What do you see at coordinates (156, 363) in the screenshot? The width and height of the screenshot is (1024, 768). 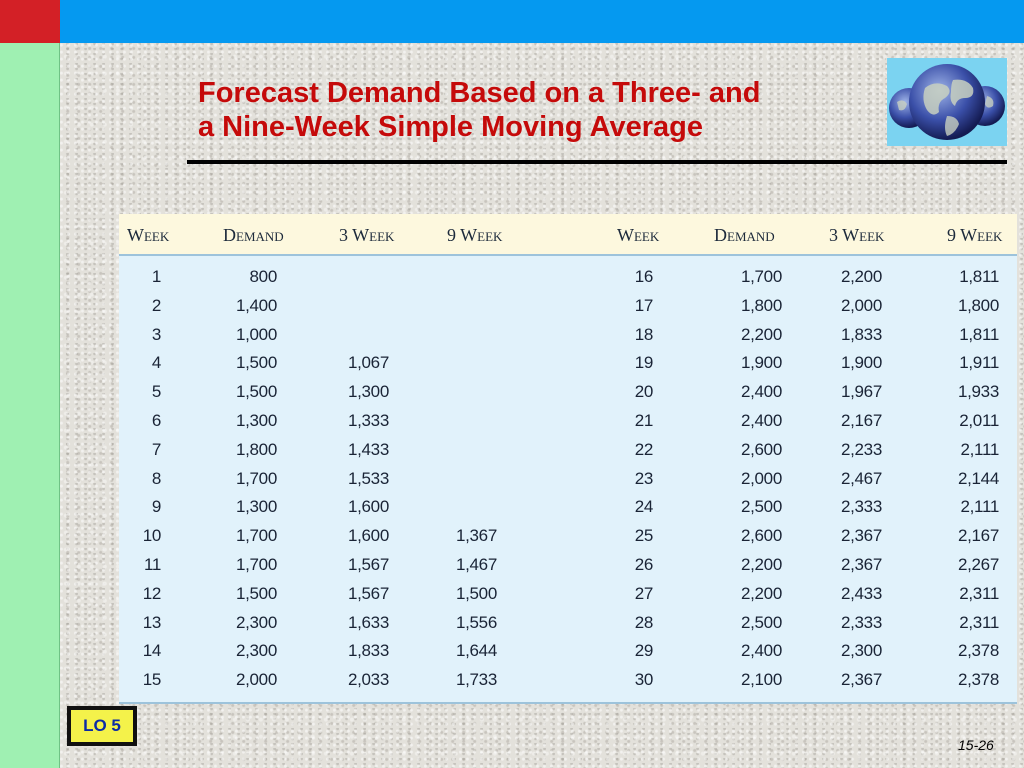 I see `cell-week-left: 4` at bounding box center [156, 363].